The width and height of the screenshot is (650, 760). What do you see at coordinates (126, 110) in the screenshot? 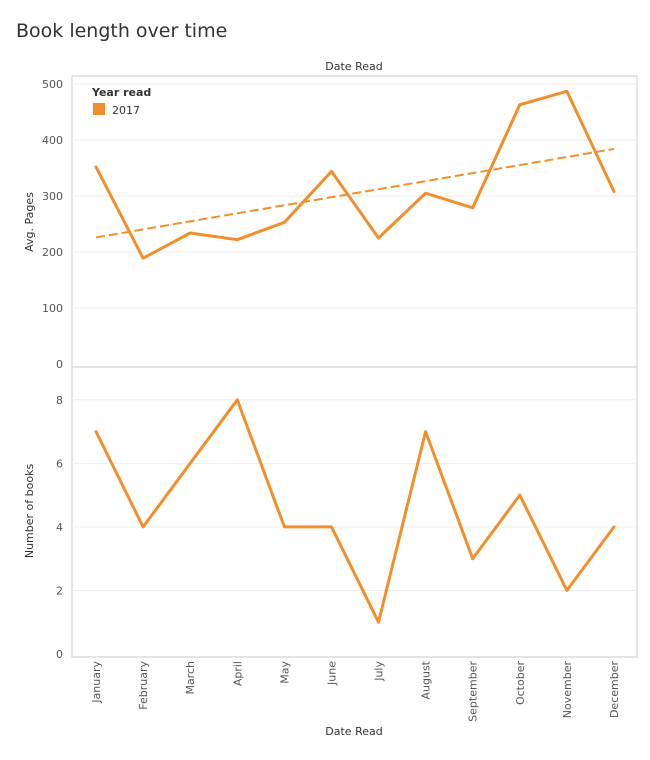
I see `legend-label-2017: 2017` at bounding box center [126, 110].